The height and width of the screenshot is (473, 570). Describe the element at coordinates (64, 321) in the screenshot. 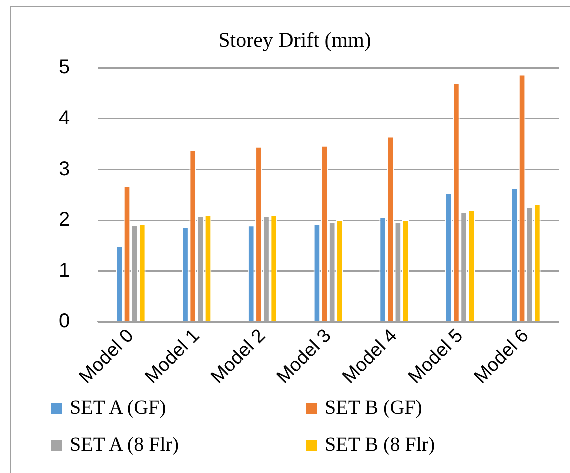

I see `y-tick-label: 0` at that location.